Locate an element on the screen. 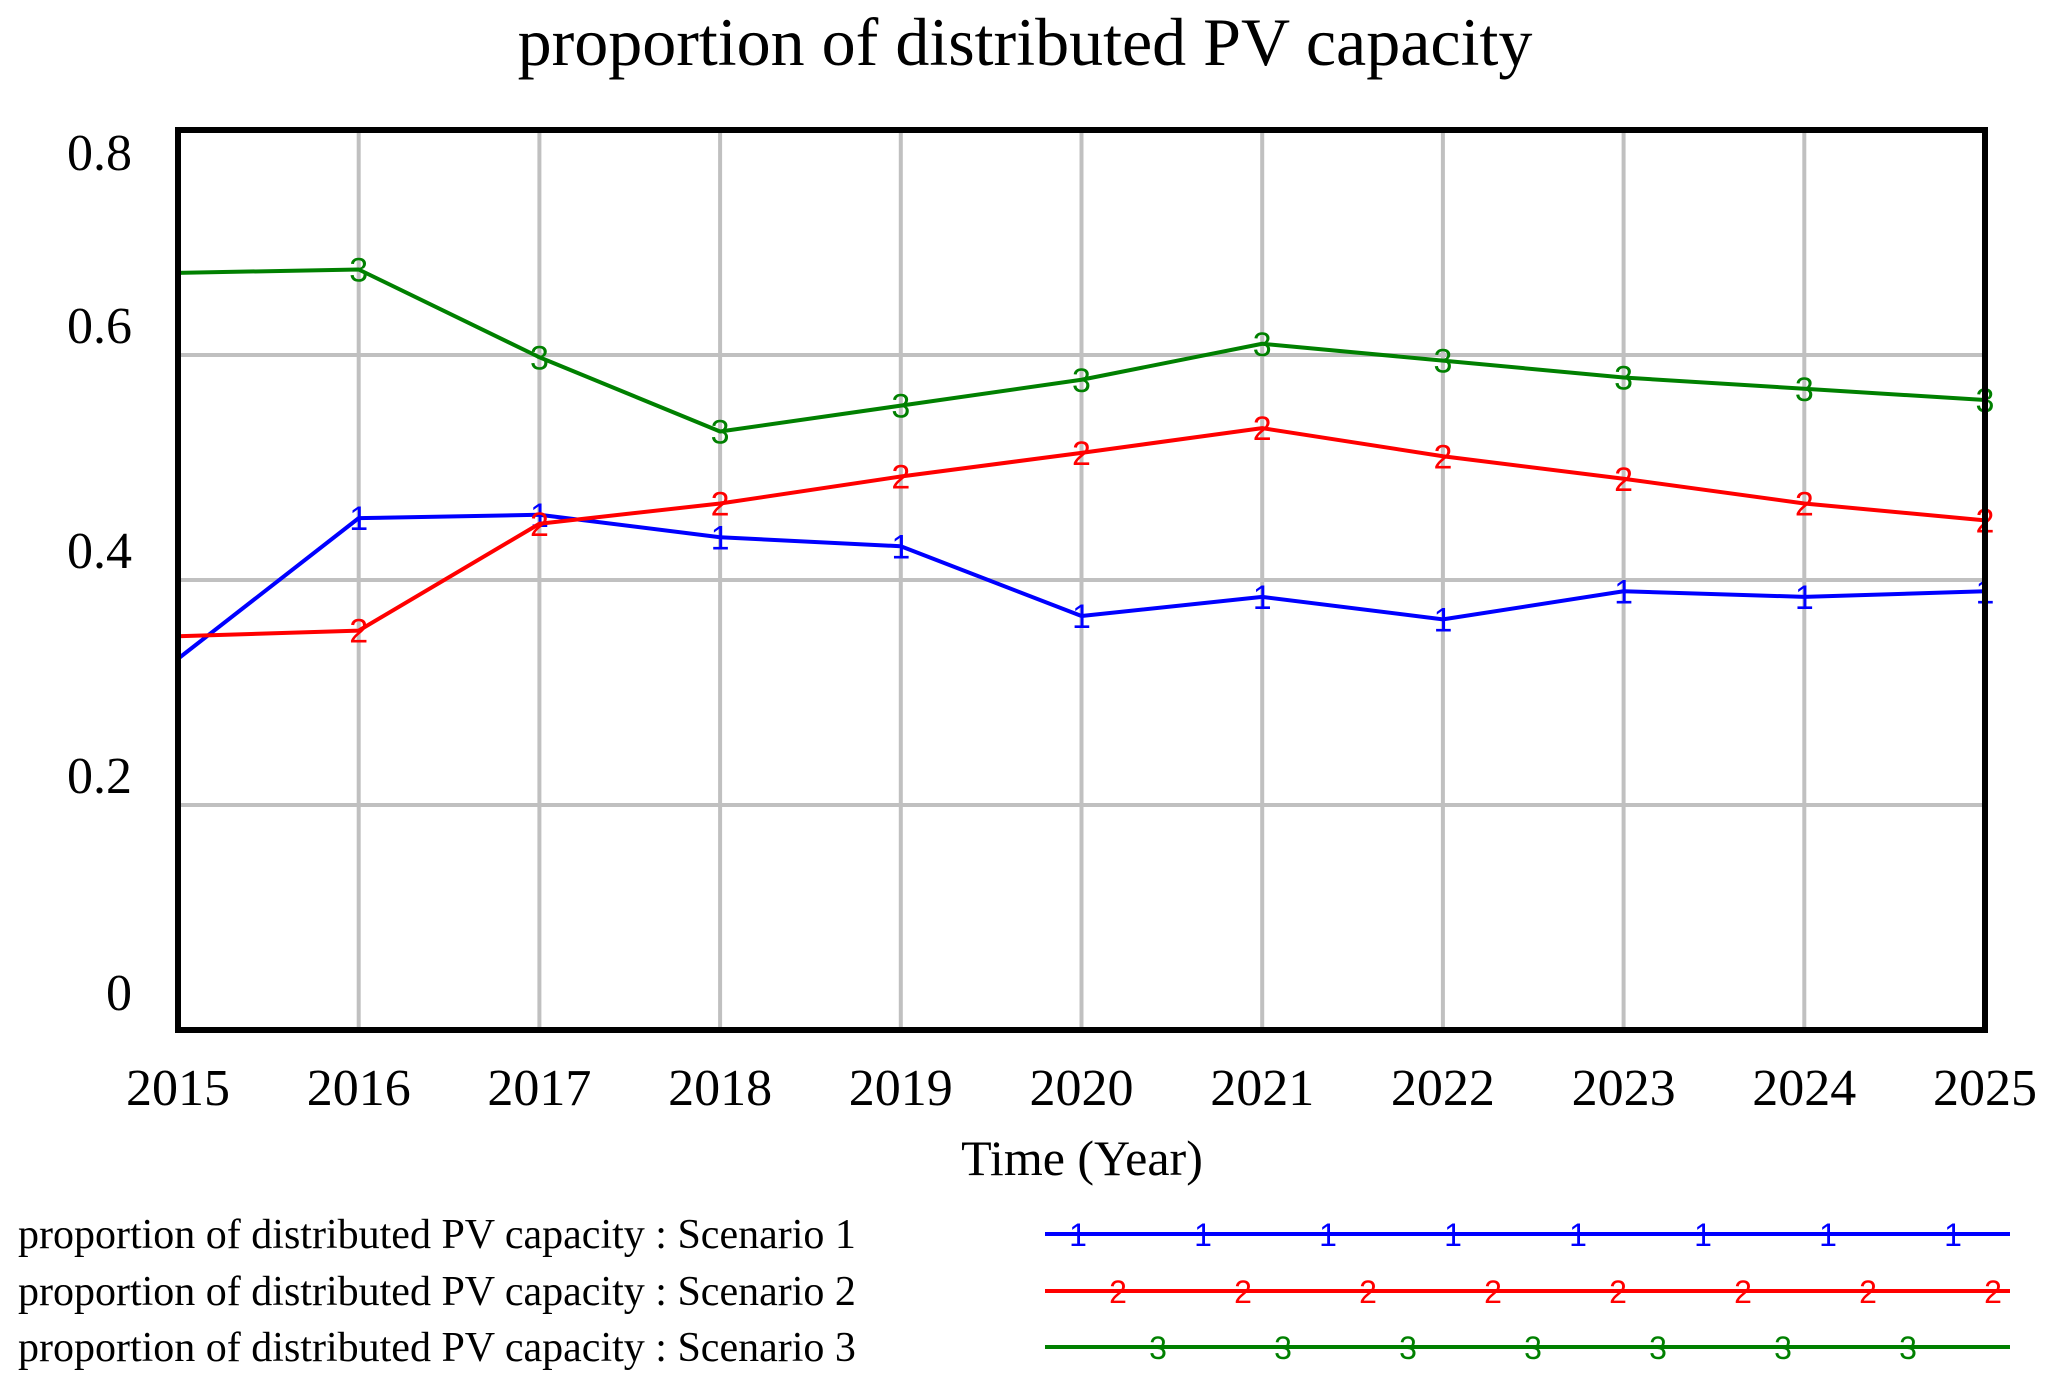 The height and width of the screenshot is (1386, 2049). y-tick-label: 0 is located at coordinates (119, 993).